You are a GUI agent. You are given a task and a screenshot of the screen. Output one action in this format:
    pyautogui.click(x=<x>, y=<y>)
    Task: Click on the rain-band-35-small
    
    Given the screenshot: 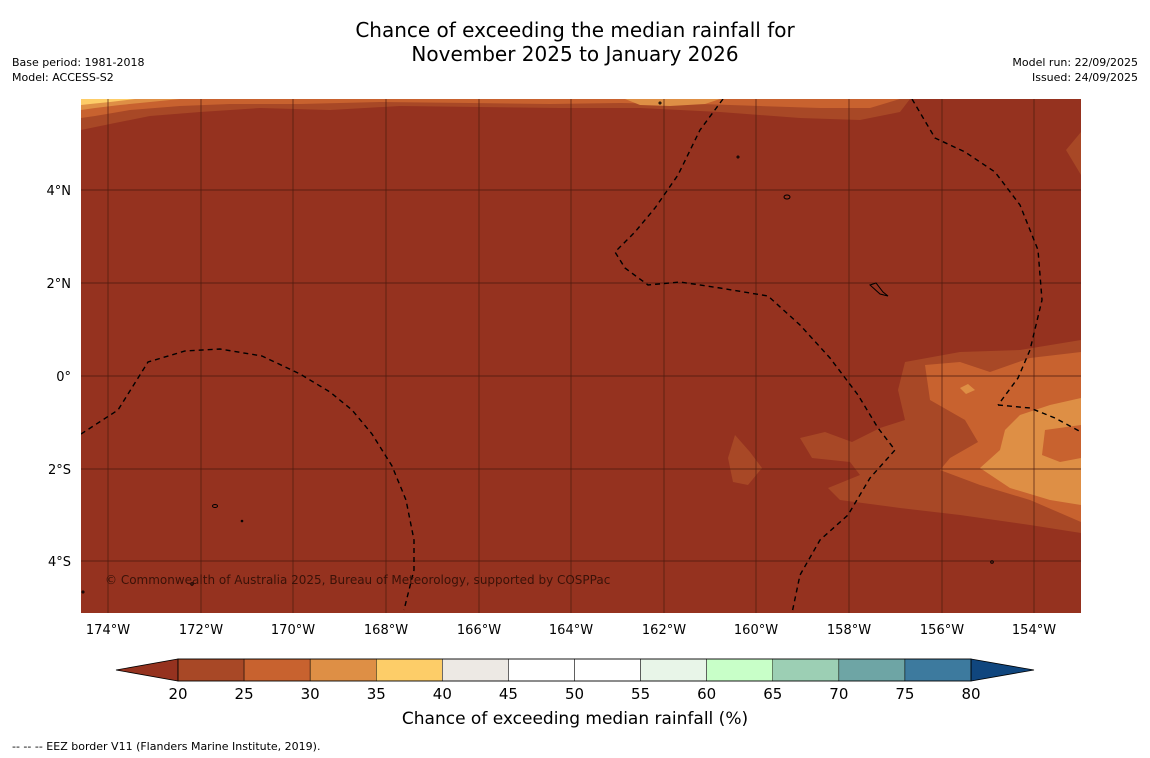 What is the action you would take?
    pyautogui.click(x=967, y=389)
    